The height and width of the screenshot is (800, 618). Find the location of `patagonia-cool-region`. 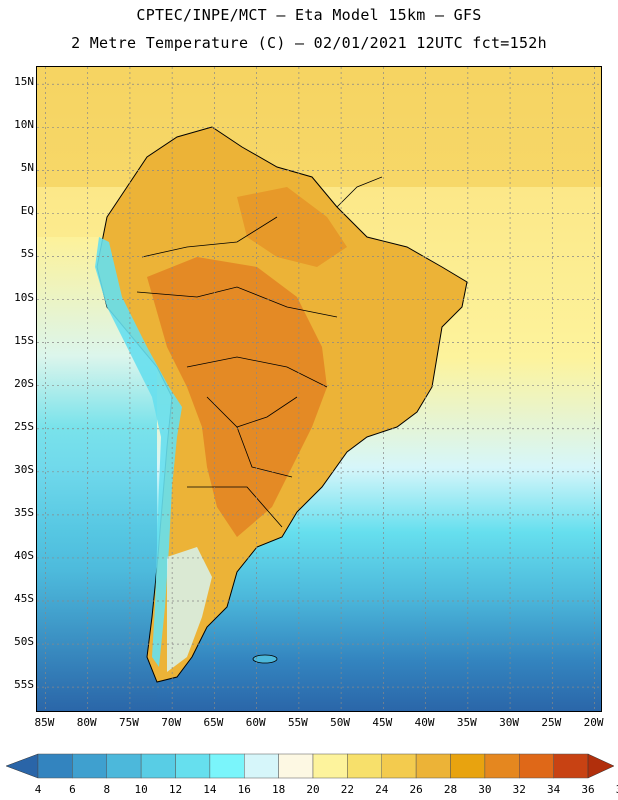

patagonia-cool-region is located at coordinates (189, 609).